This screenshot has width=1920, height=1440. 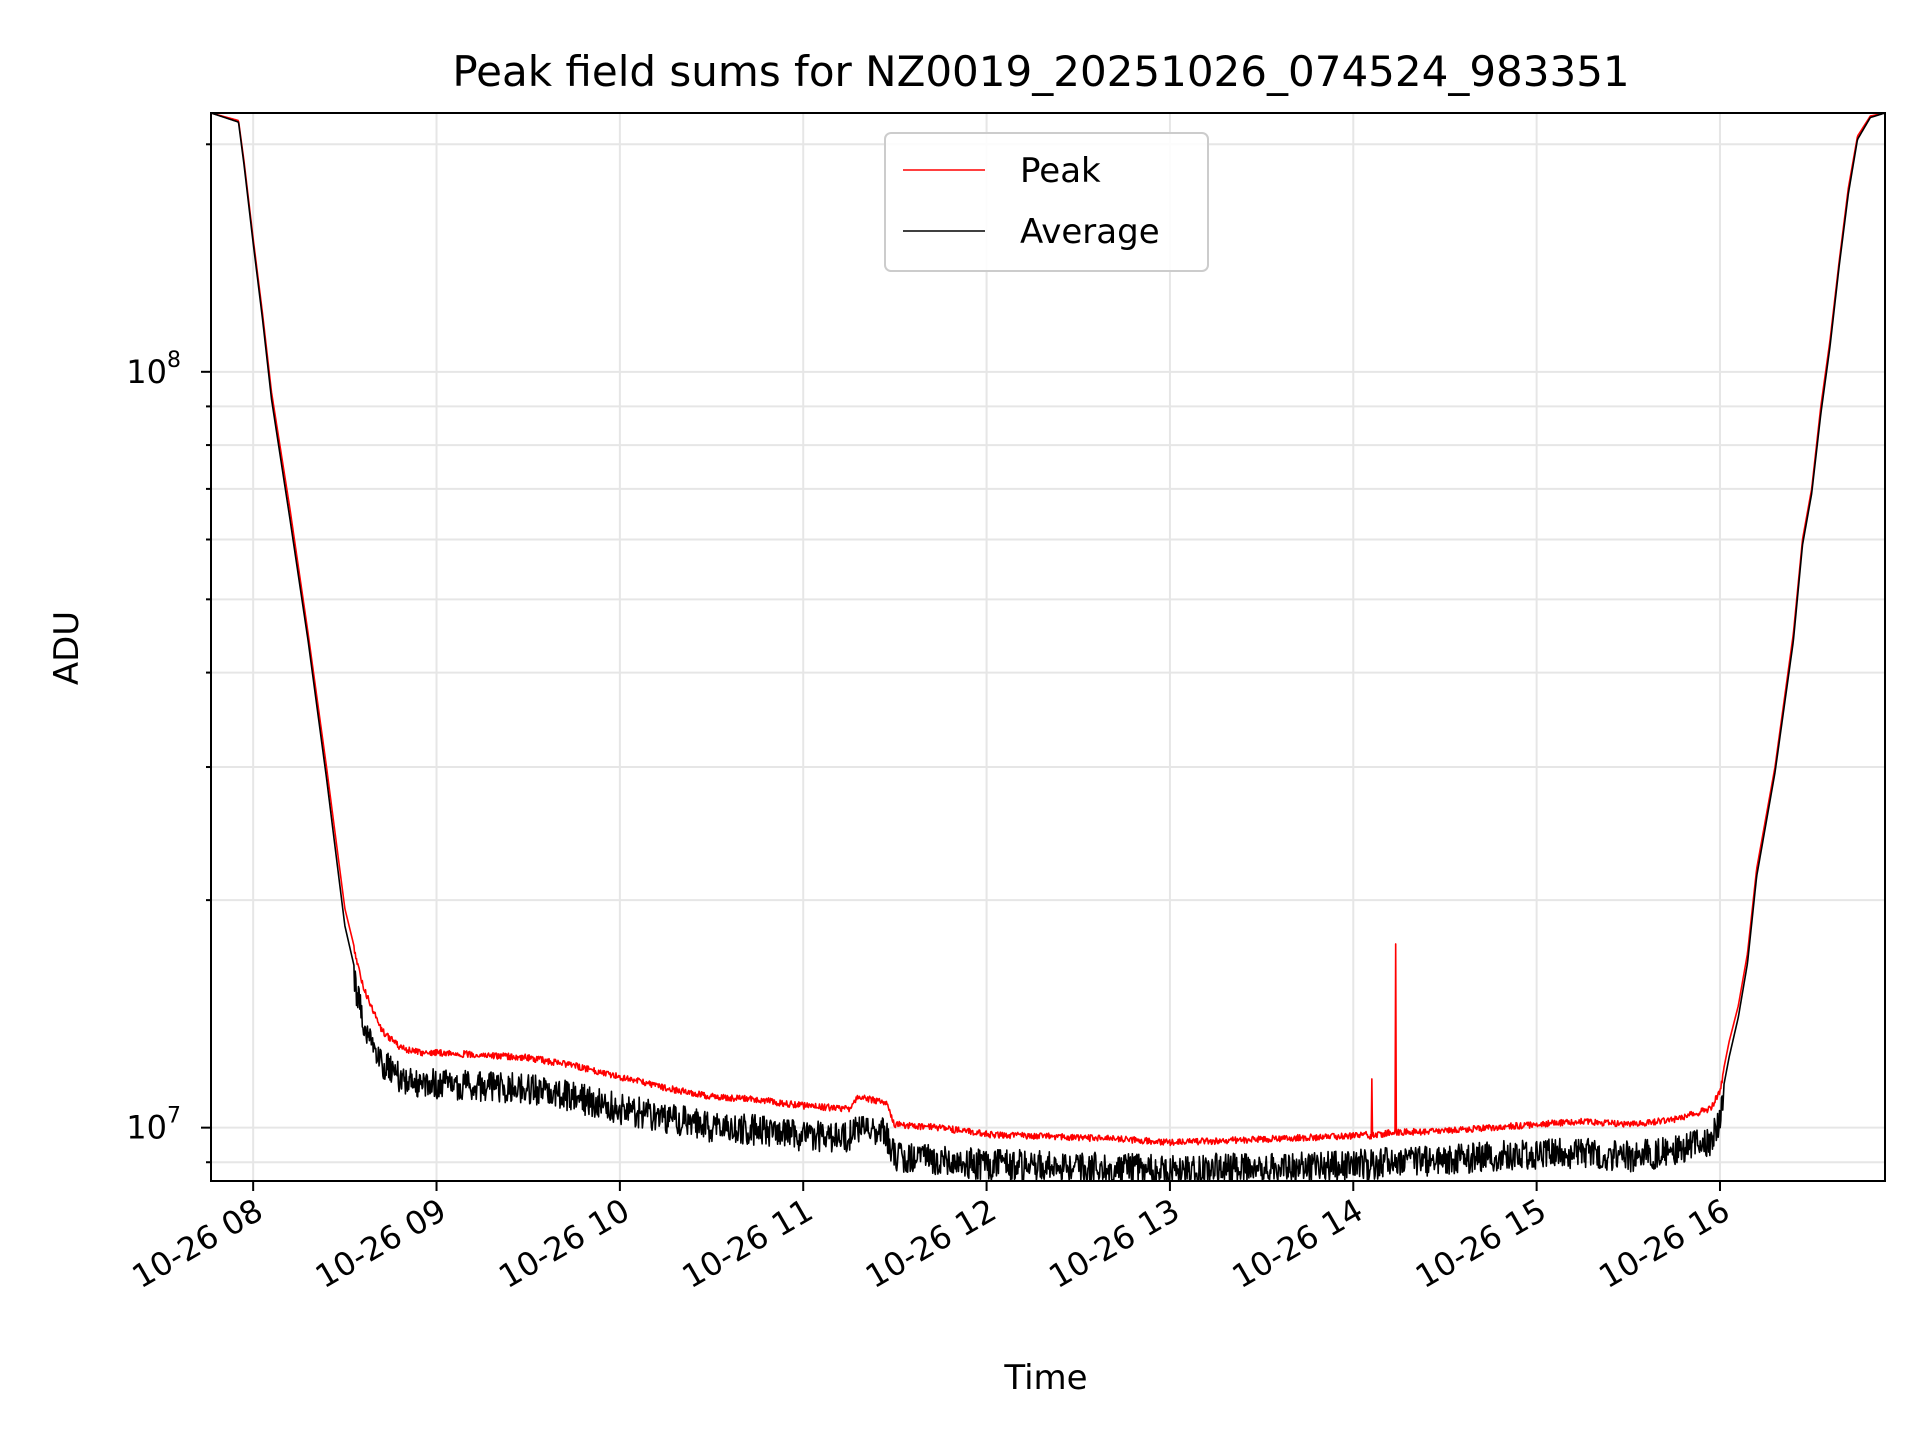 I want to click on x-axis-label: Time, so click(x=1045, y=1378).